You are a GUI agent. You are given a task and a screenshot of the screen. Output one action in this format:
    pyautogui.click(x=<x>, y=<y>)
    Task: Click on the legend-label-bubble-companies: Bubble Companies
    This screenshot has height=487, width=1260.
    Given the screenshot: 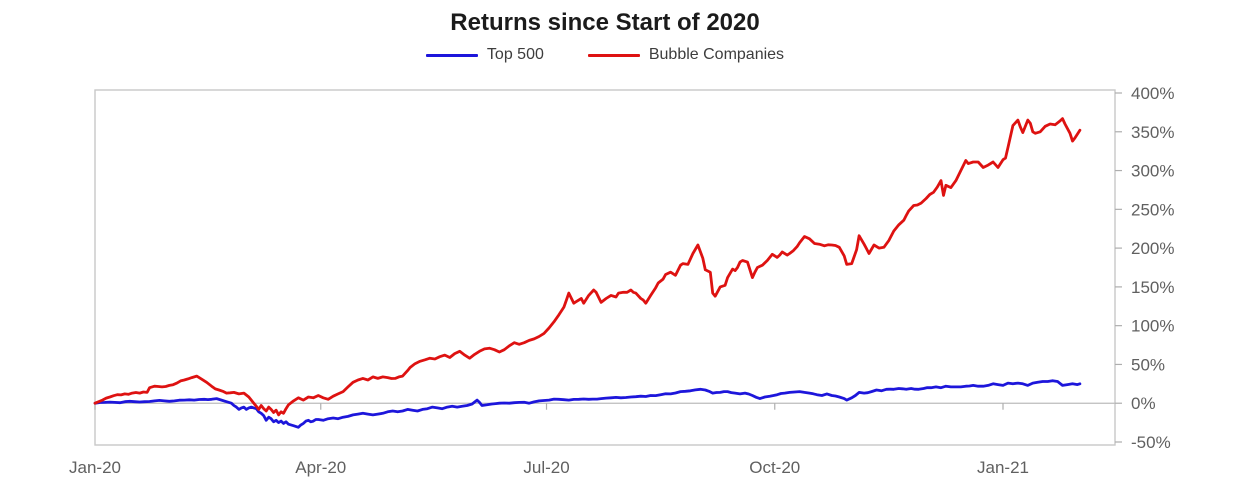 What is the action you would take?
    pyautogui.click(x=716, y=54)
    